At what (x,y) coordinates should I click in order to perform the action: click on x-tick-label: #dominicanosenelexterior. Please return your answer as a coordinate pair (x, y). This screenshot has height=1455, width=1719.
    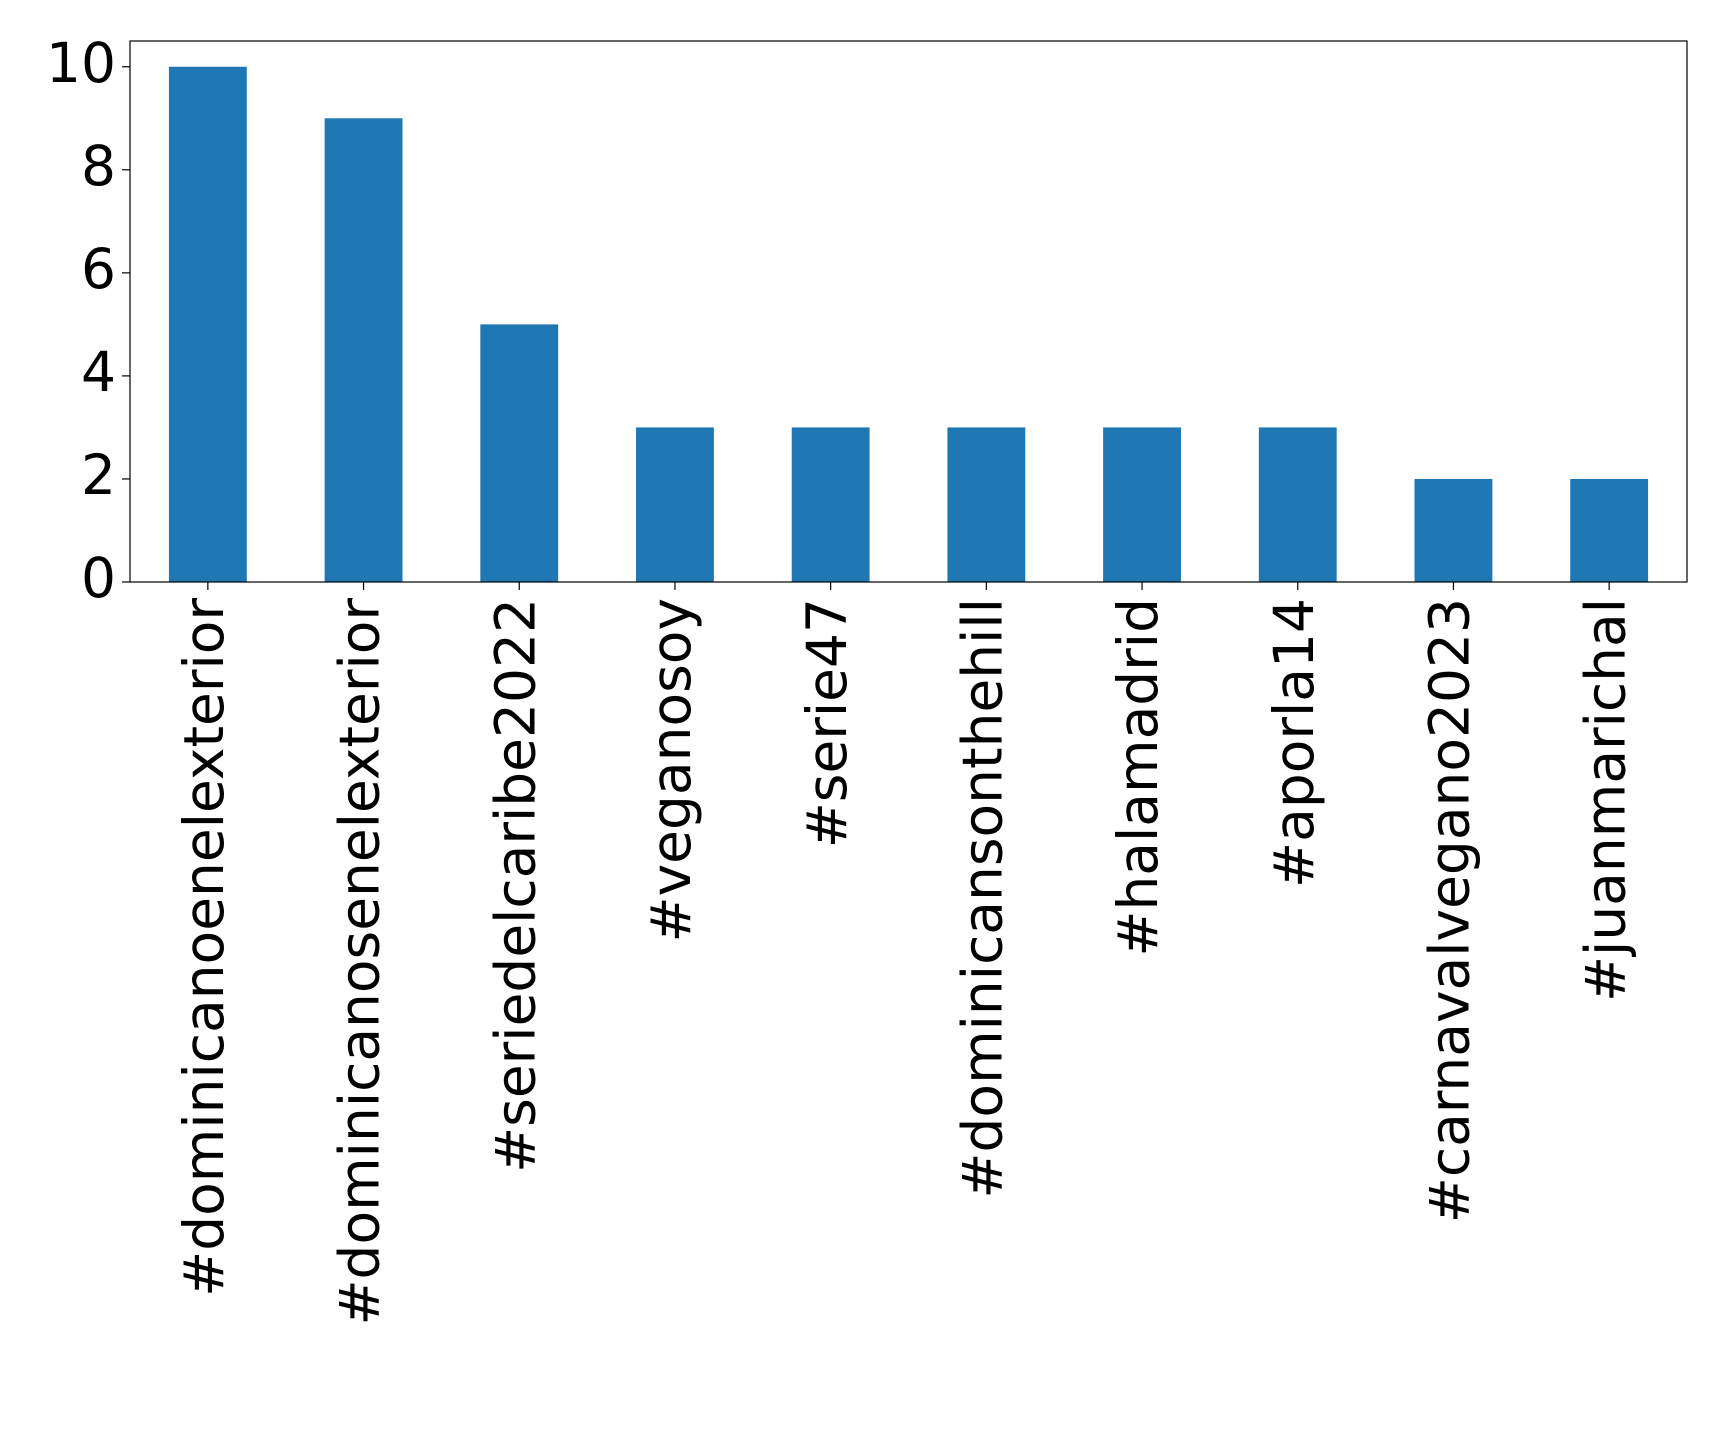
    Looking at the image, I should click on (360, 962).